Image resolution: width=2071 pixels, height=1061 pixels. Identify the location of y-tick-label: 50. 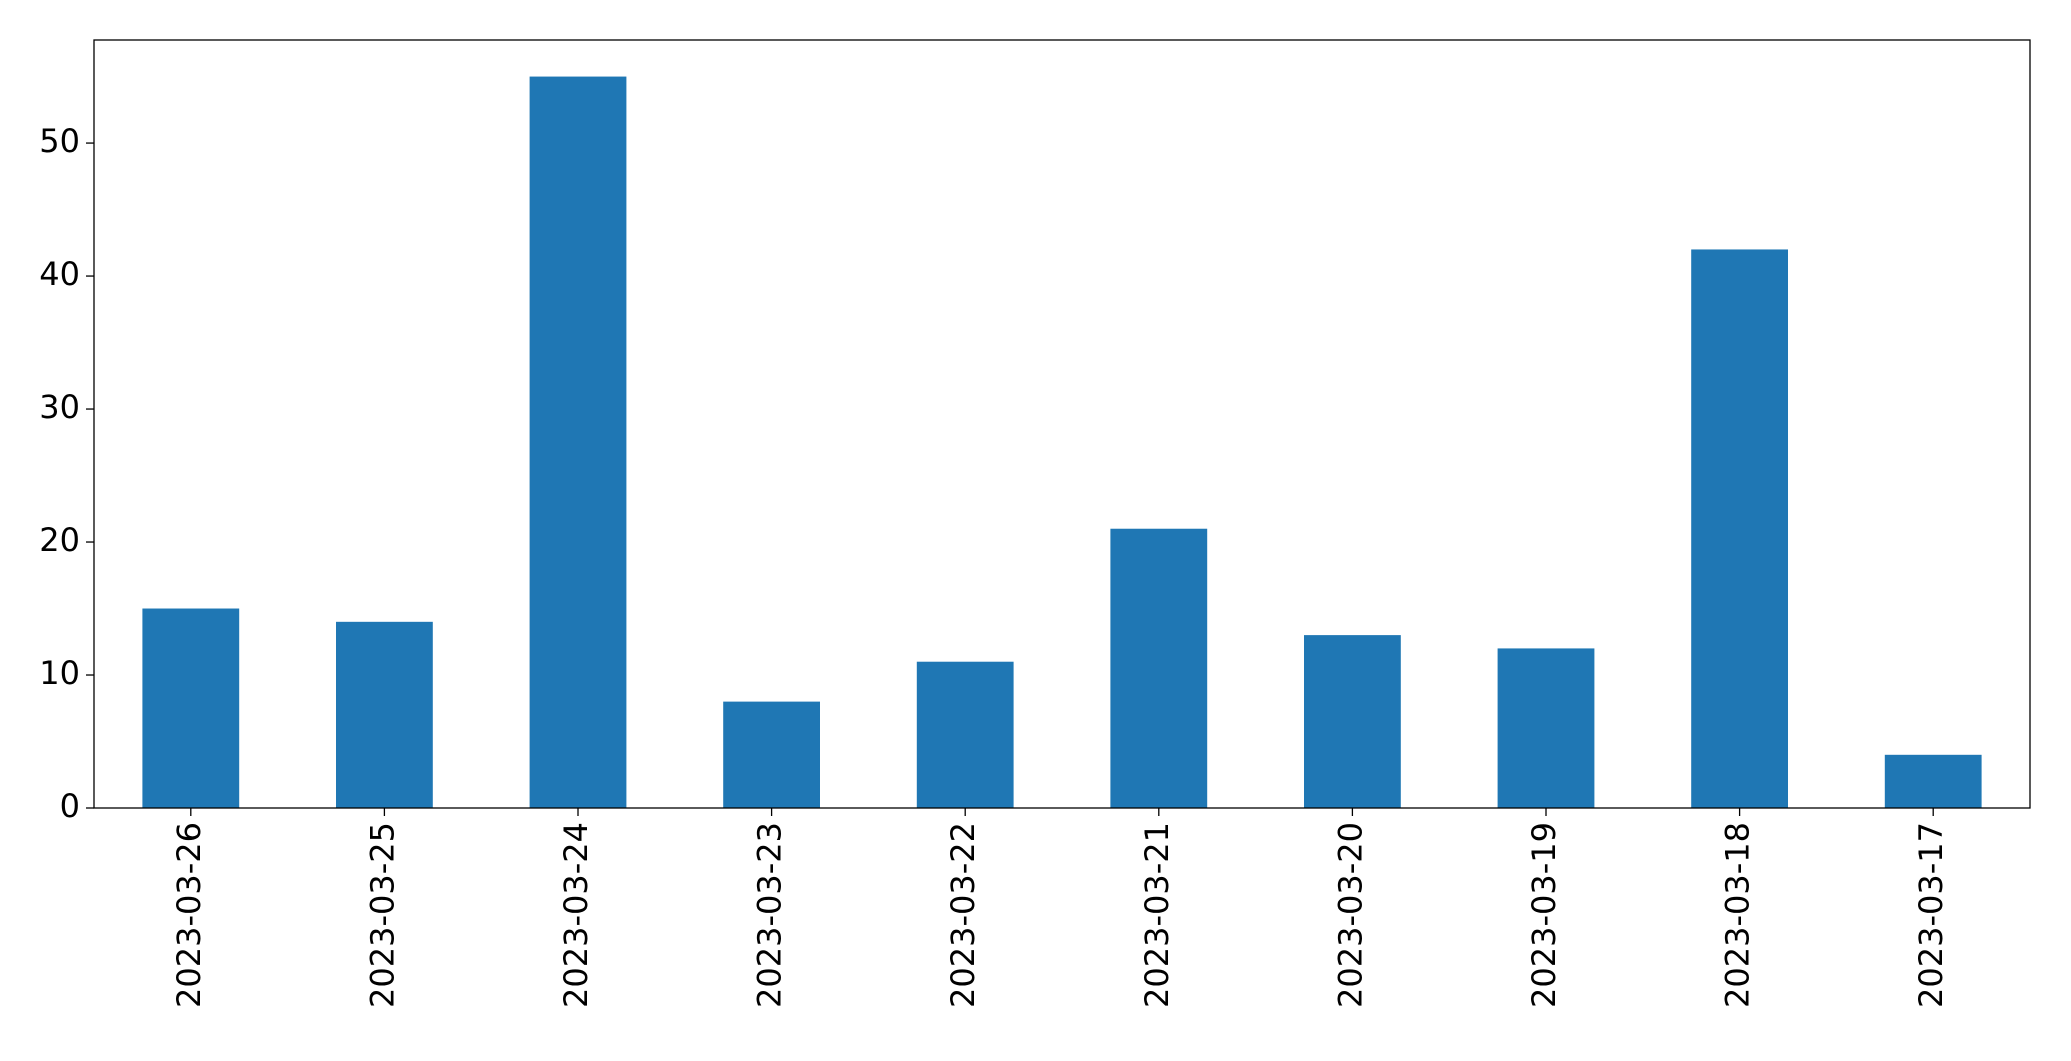
(59, 141).